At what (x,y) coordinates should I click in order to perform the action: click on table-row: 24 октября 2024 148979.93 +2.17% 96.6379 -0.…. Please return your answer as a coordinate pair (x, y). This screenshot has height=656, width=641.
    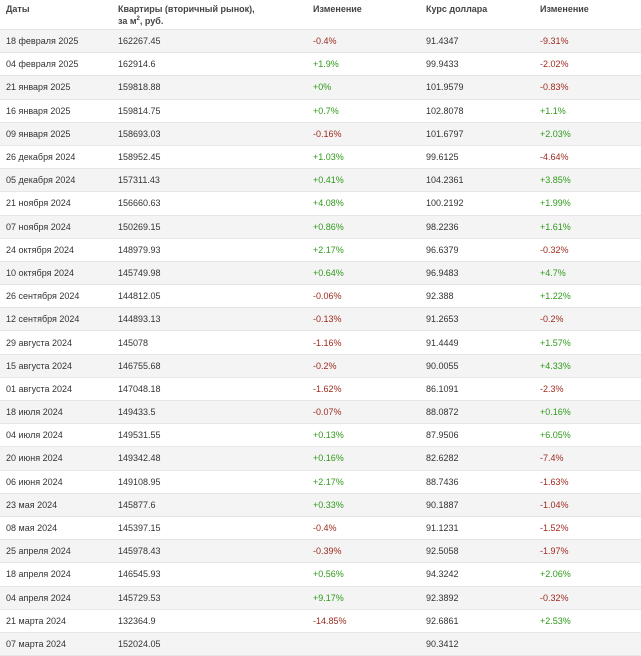
    Looking at the image, I should click on (320, 250).